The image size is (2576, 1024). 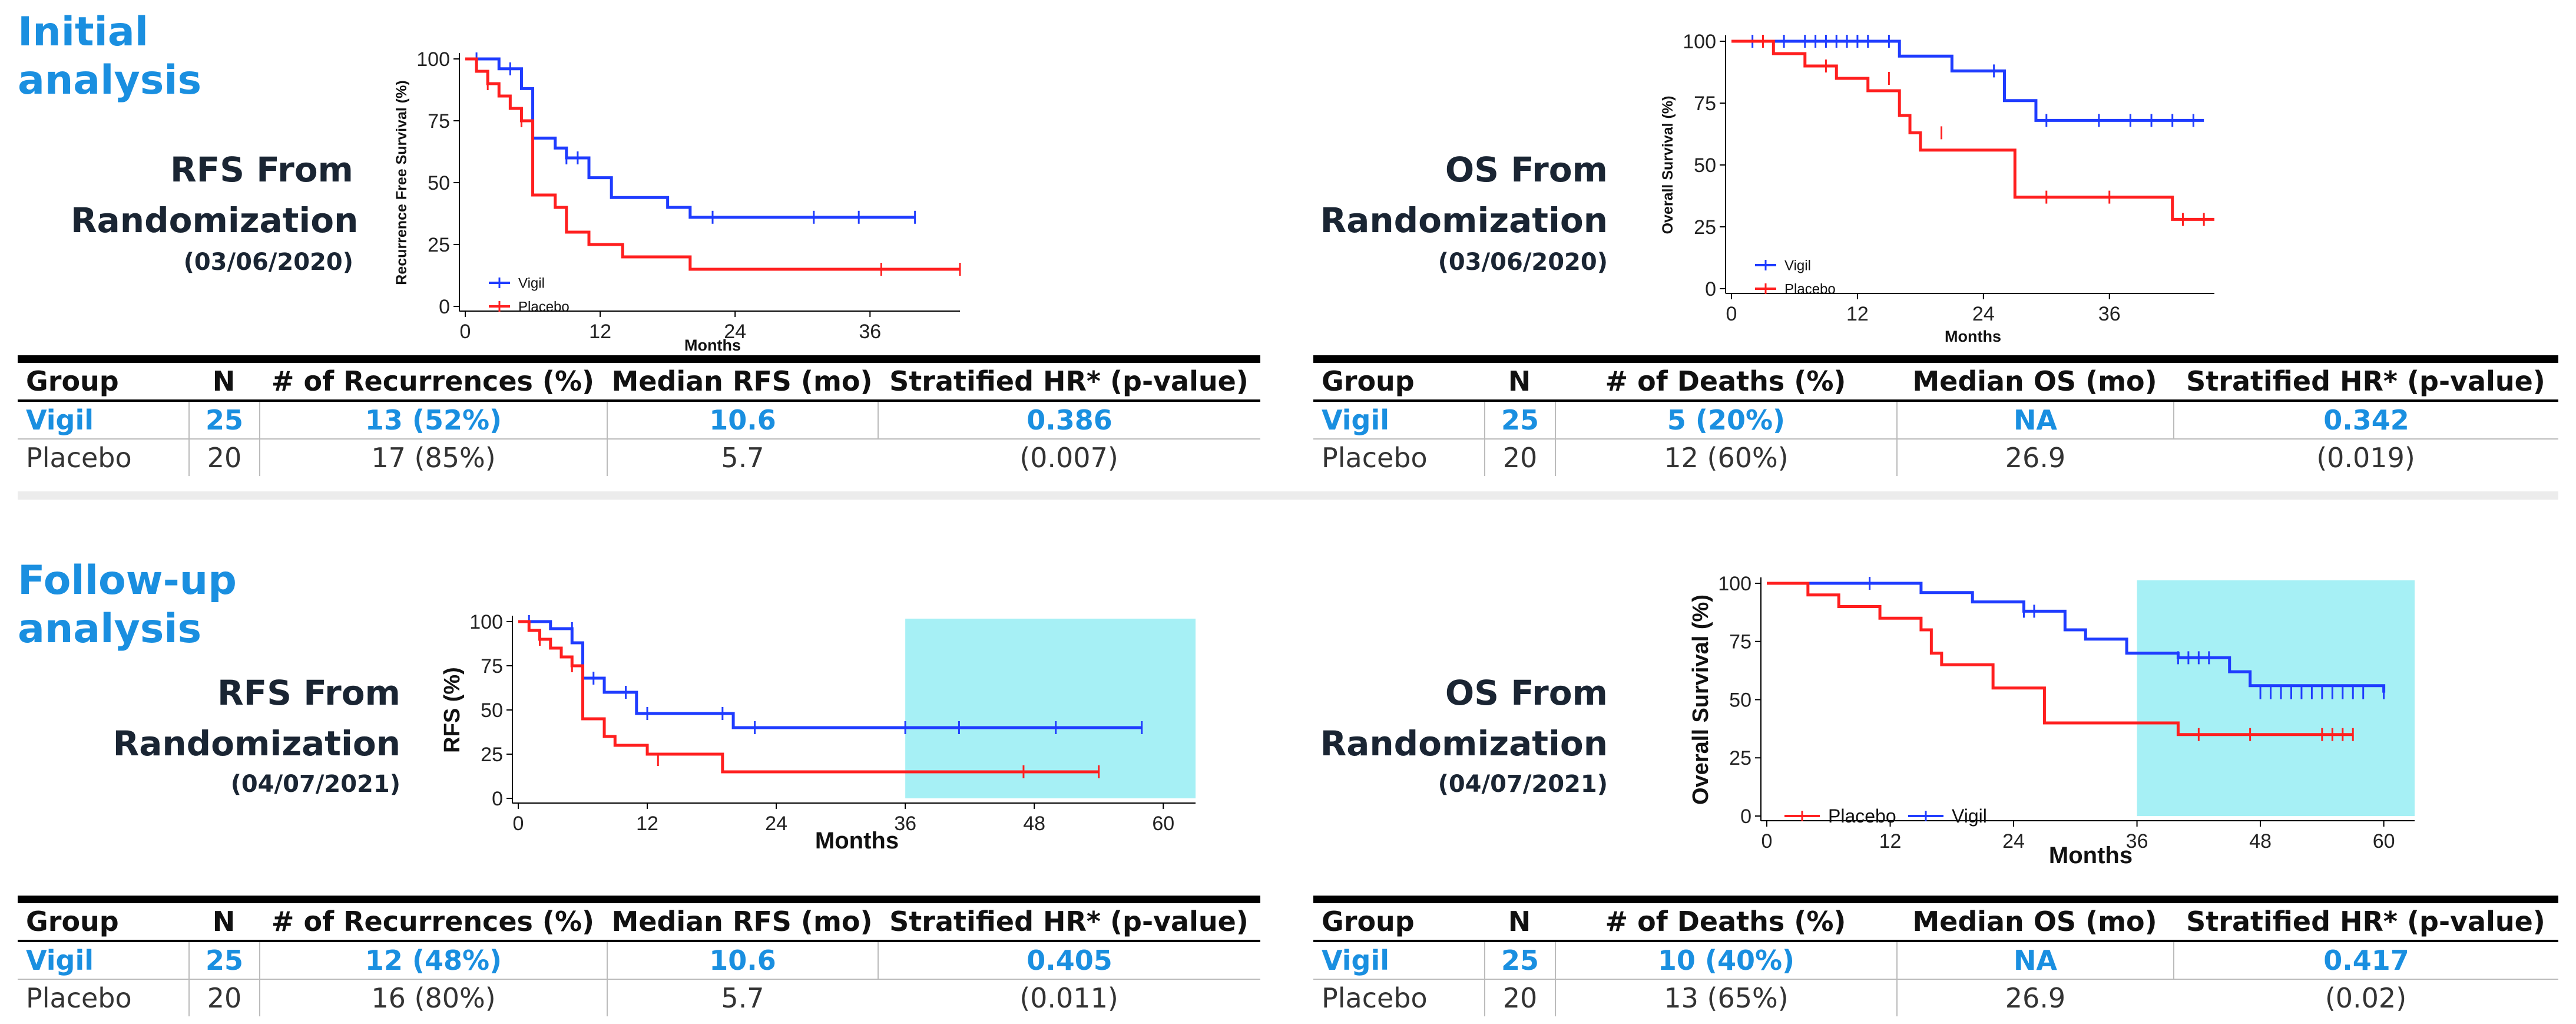 What do you see at coordinates (1288, 495) in the screenshot?
I see `section-divider` at bounding box center [1288, 495].